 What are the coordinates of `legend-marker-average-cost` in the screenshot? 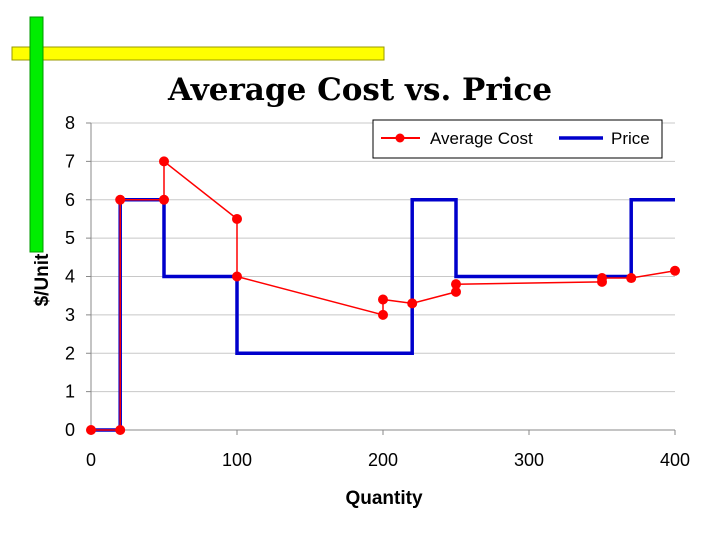 It's located at (400, 138).